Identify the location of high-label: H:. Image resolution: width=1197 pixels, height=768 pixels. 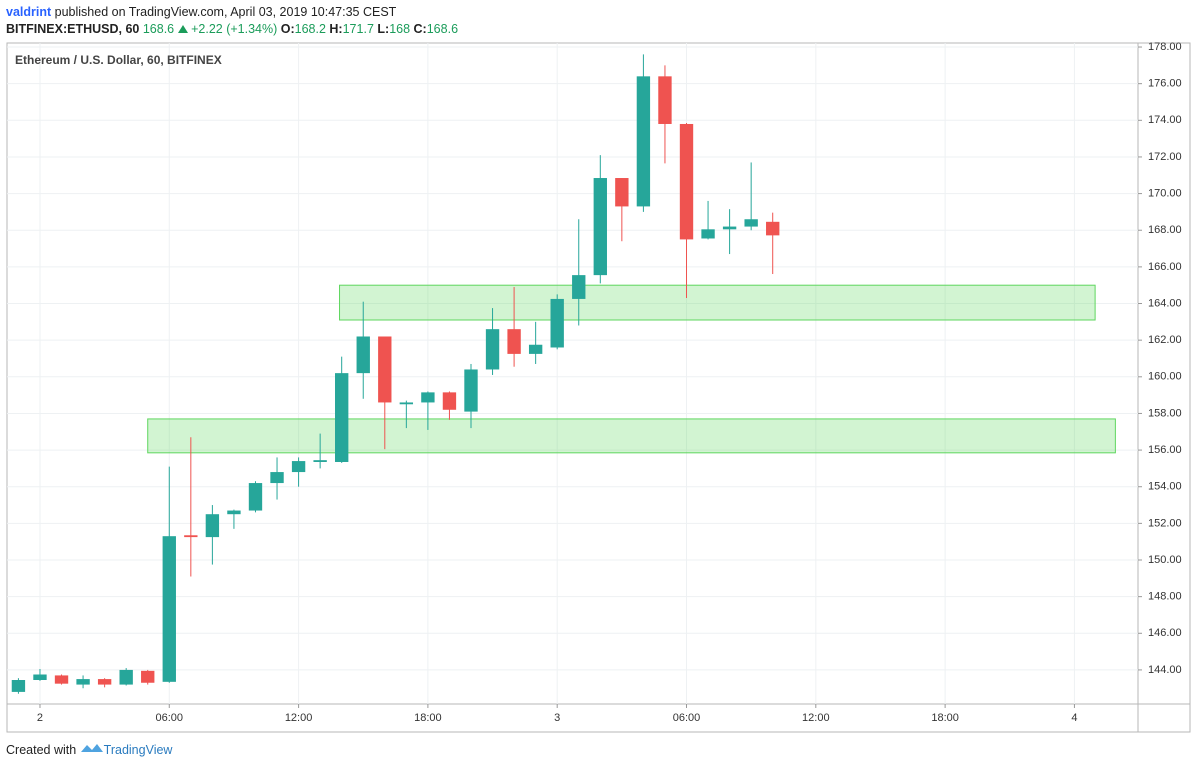
(336, 29).